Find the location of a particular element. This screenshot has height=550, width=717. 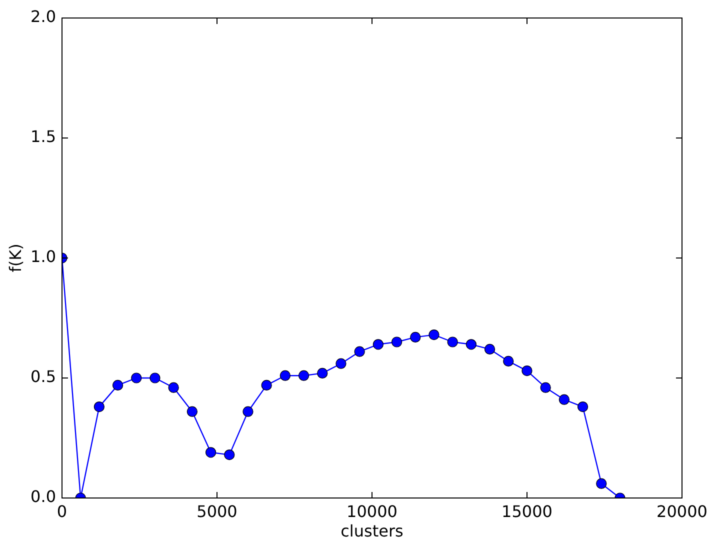

x-tick-label: 10000 is located at coordinates (372, 511).